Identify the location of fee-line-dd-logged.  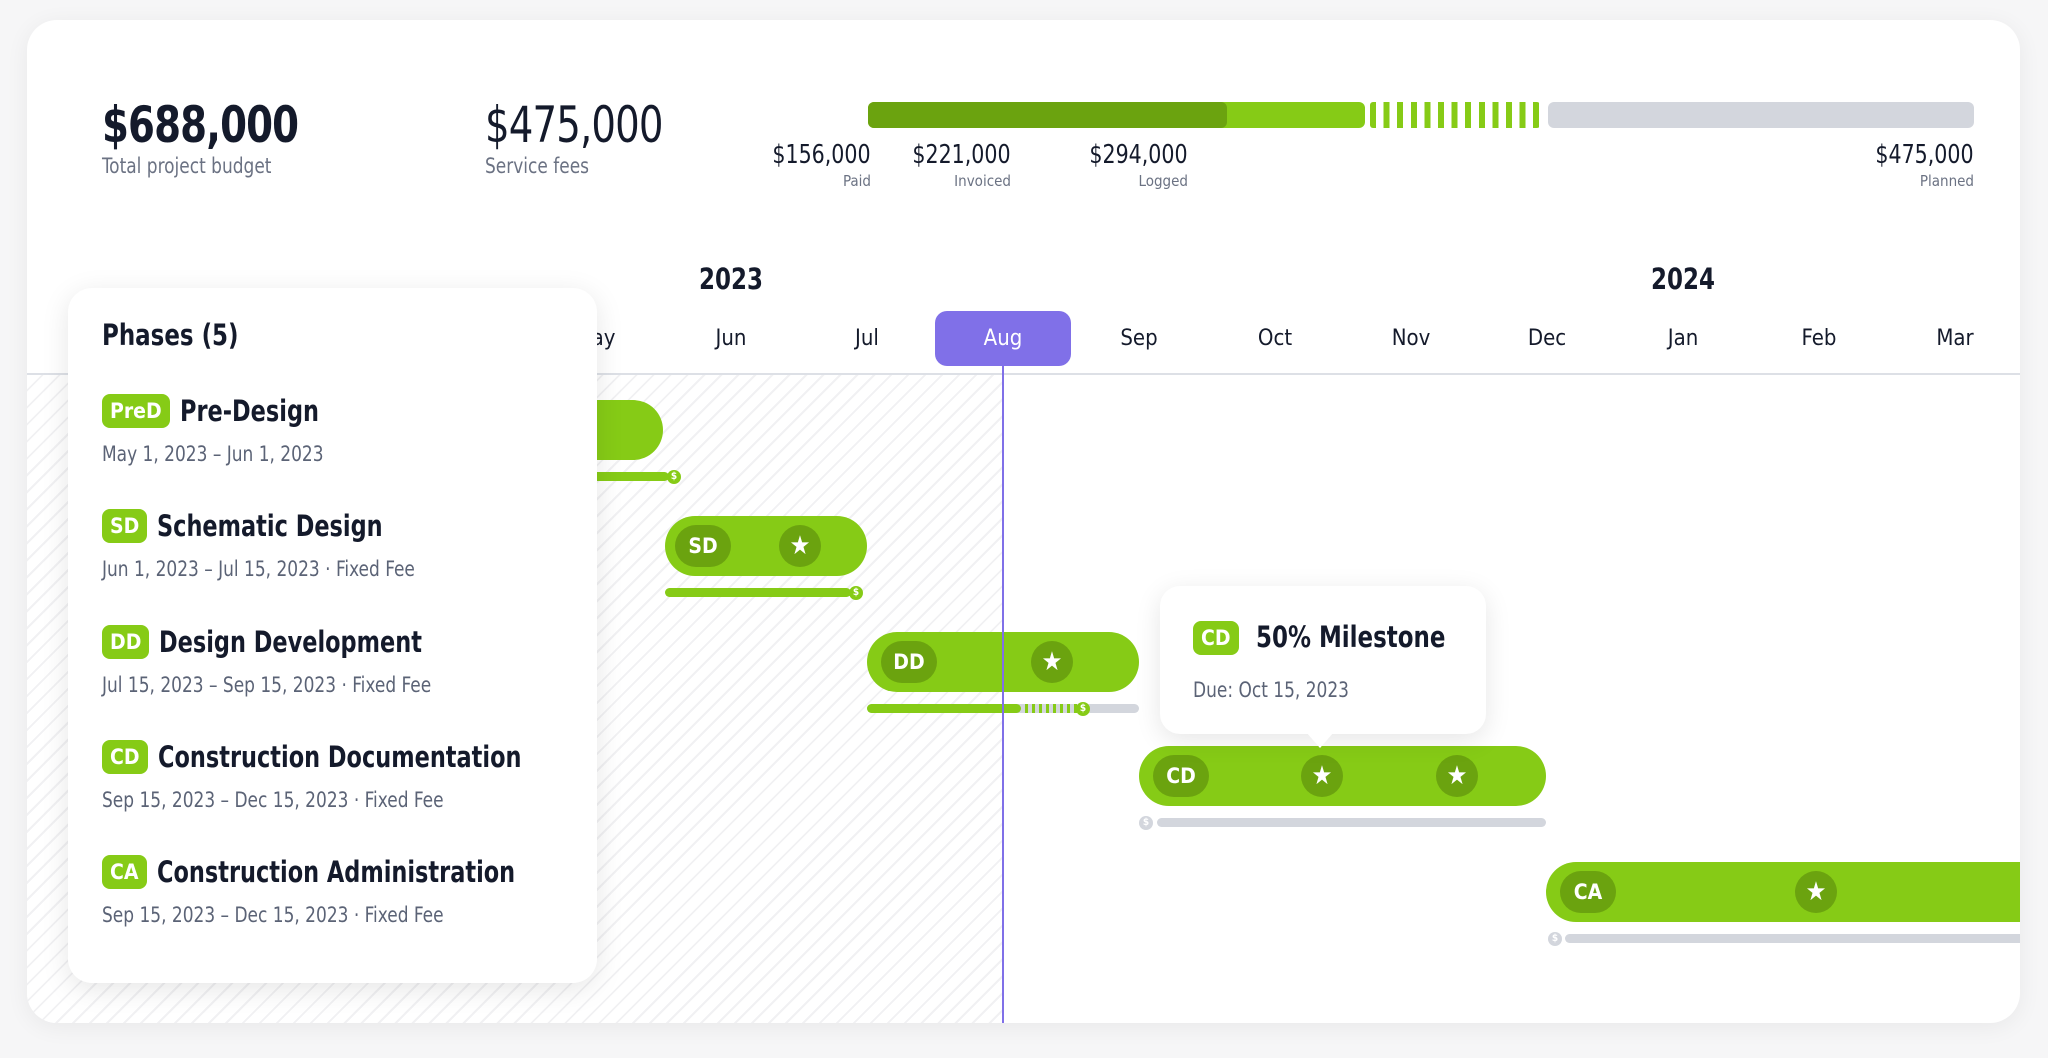
(1051, 708).